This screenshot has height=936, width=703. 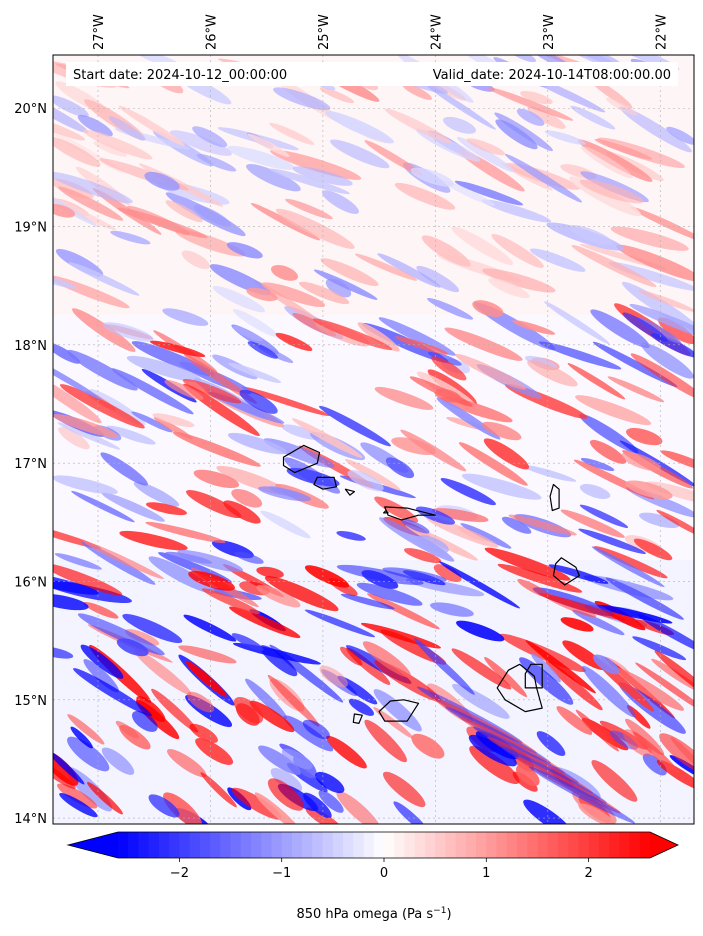 What do you see at coordinates (373, 914) in the screenshot?
I see `colorbar-label: 850 hPa omega (Pa s−1)` at bounding box center [373, 914].